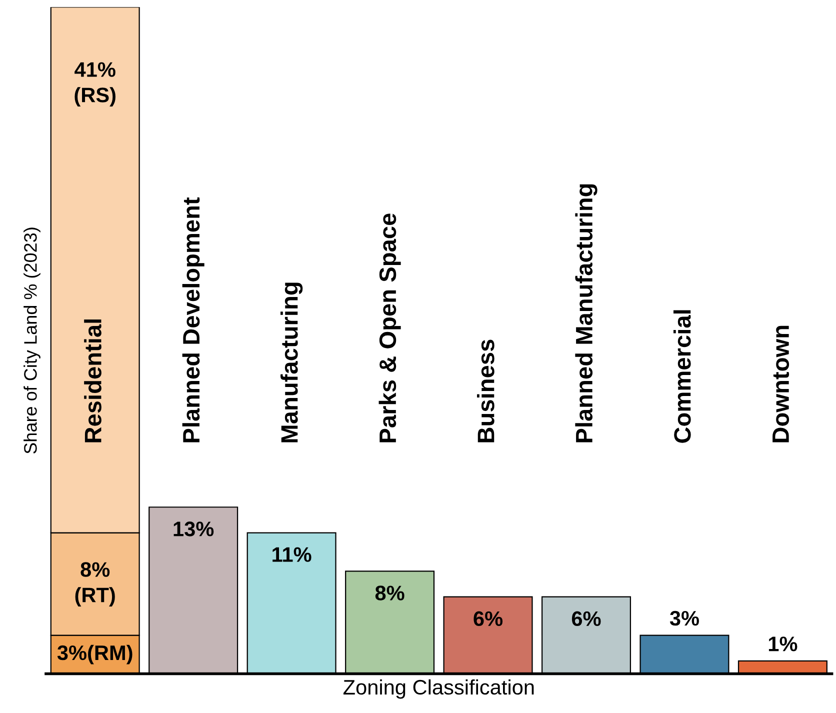  Describe the element at coordinates (586, 313) in the screenshot. I see `x-tick-label: Planned Manufacturing` at that location.